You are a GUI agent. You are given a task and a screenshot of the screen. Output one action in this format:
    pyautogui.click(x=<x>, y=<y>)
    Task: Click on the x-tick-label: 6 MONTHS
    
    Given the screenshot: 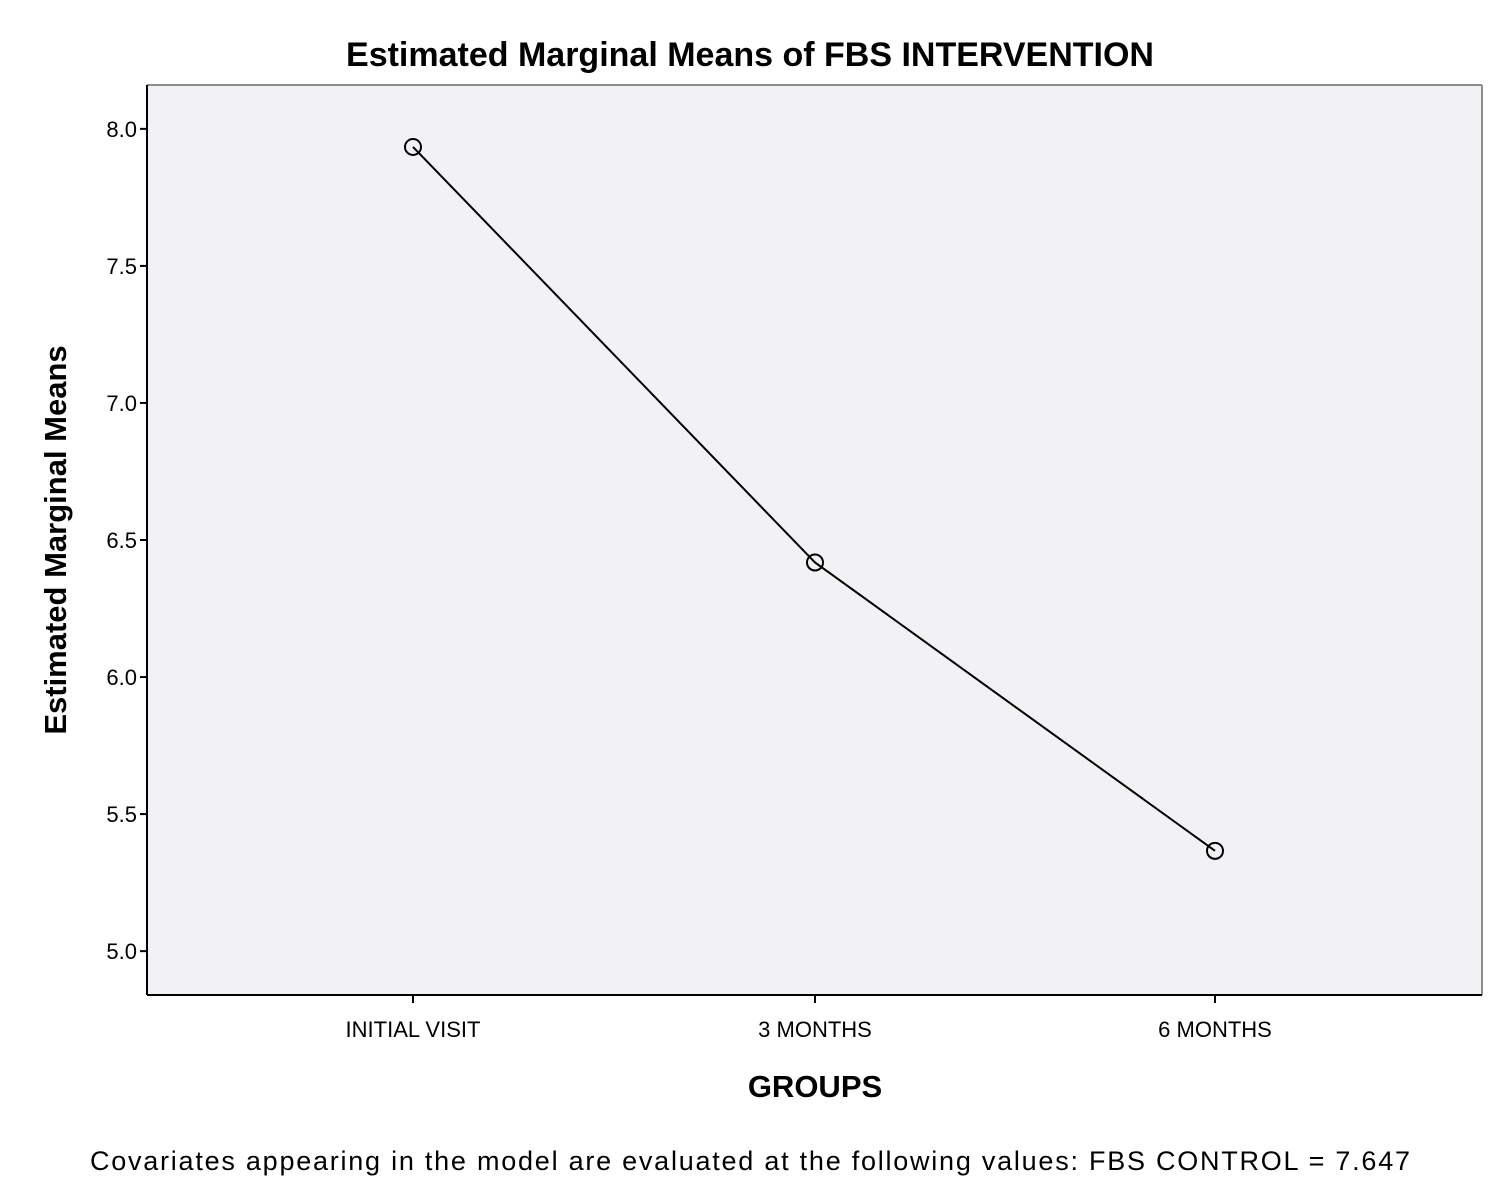 What is the action you would take?
    pyautogui.click(x=1215, y=1029)
    